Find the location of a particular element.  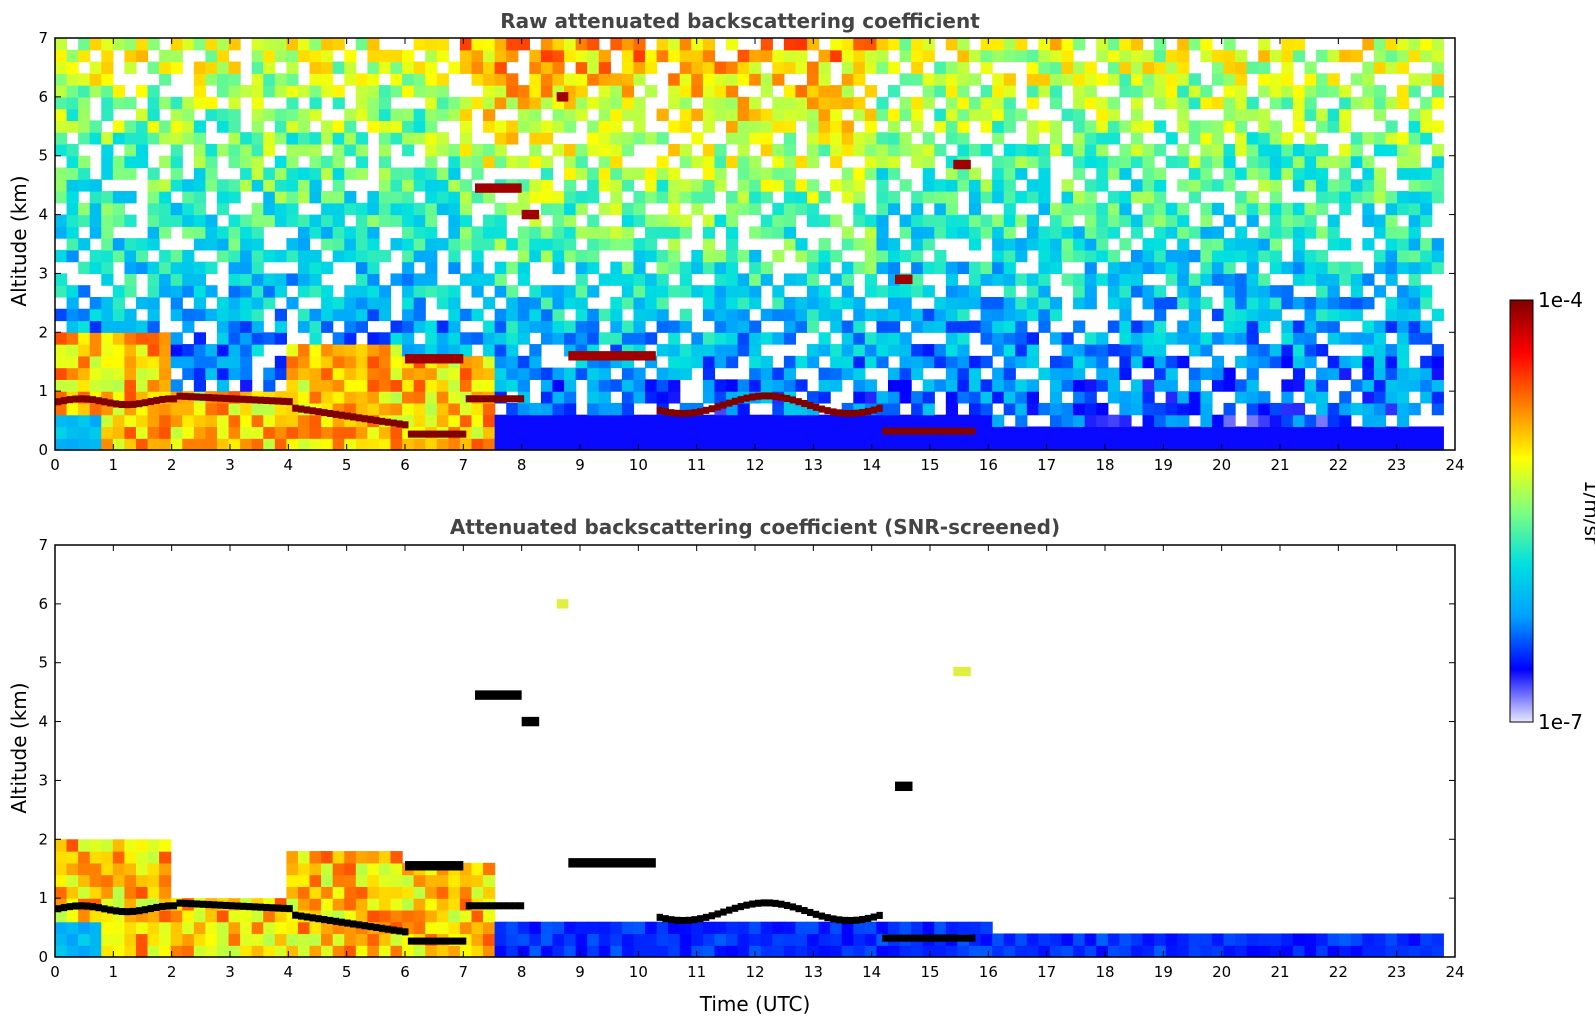

x-tick-label: 13 is located at coordinates (813, 465).